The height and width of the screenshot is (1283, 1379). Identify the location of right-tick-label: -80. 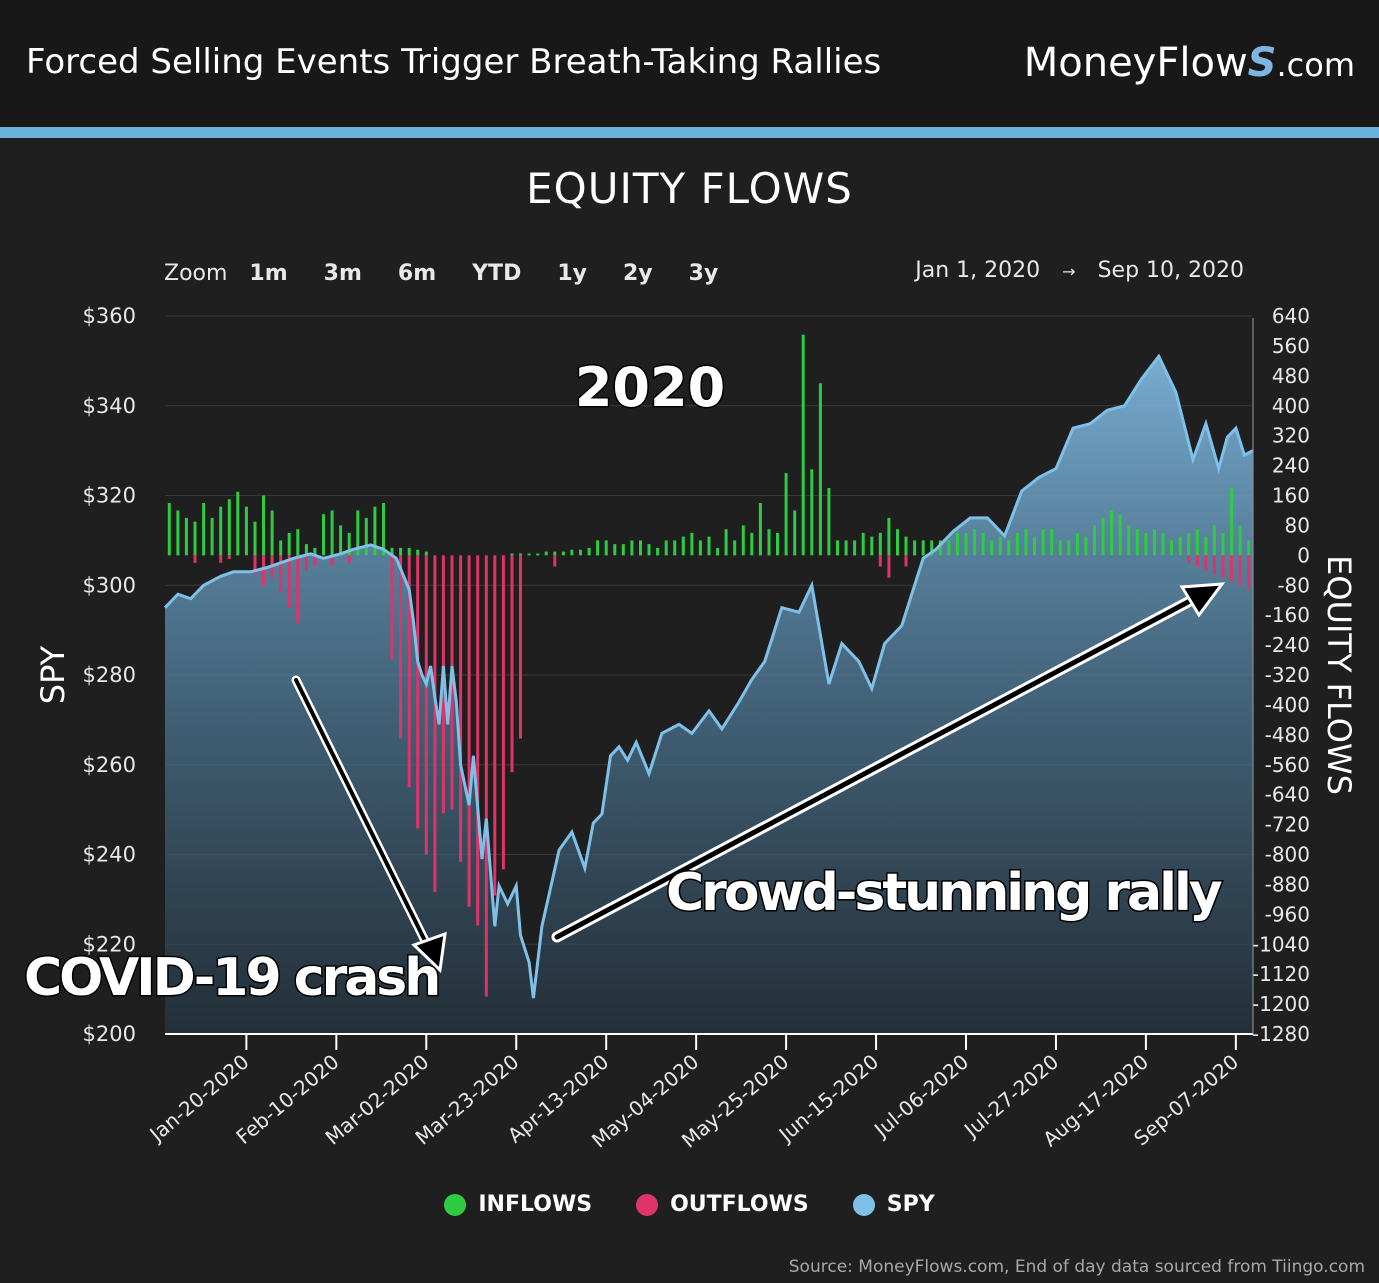
(1293, 585).